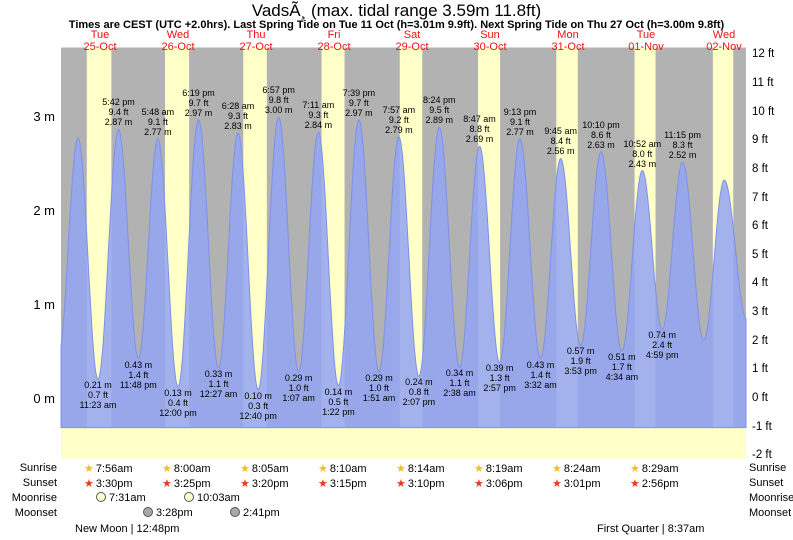 This screenshot has width=793, height=540. What do you see at coordinates (662, 345) in the screenshot?
I see `tide-low-annotation: 0.74 m 2.4 ft 4:59 pm` at bounding box center [662, 345].